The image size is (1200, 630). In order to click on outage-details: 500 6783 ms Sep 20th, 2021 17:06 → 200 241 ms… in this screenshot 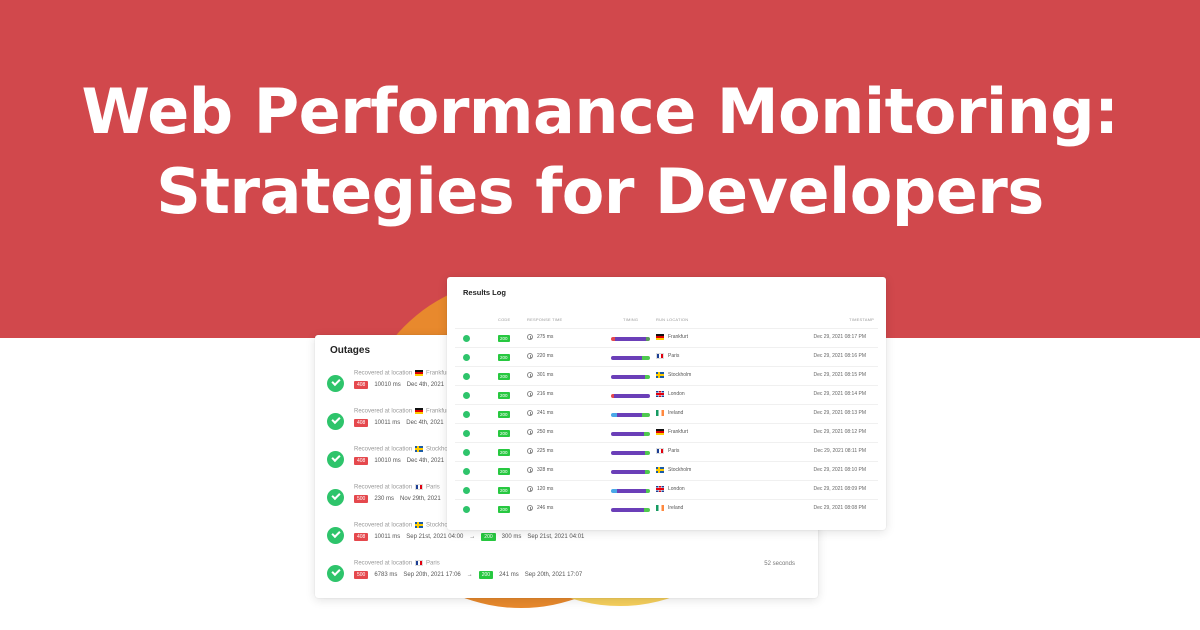, I will do `click(468, 575)`.